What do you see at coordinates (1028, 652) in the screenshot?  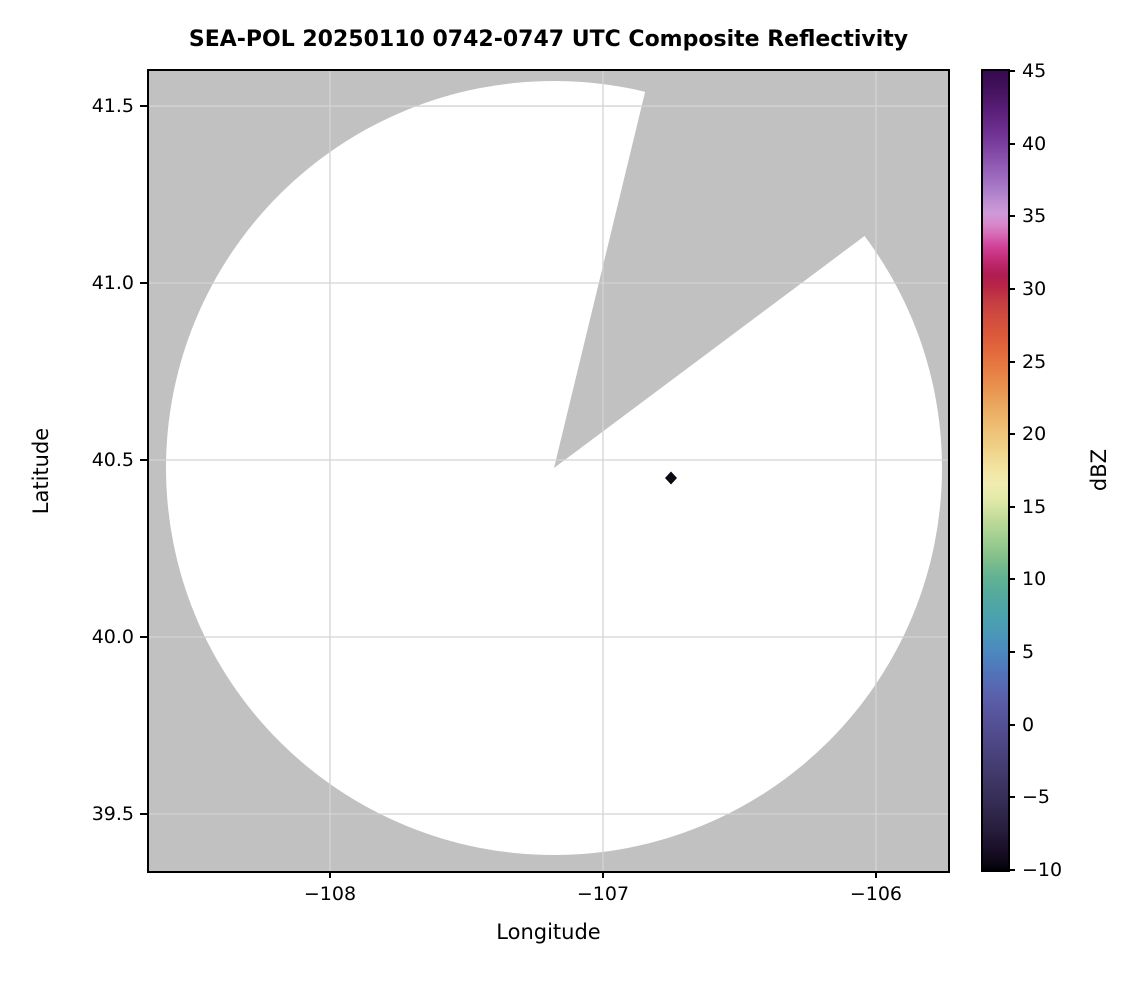 I see `colorbar-tick-label: 5` at bounding box center [1028, 652].